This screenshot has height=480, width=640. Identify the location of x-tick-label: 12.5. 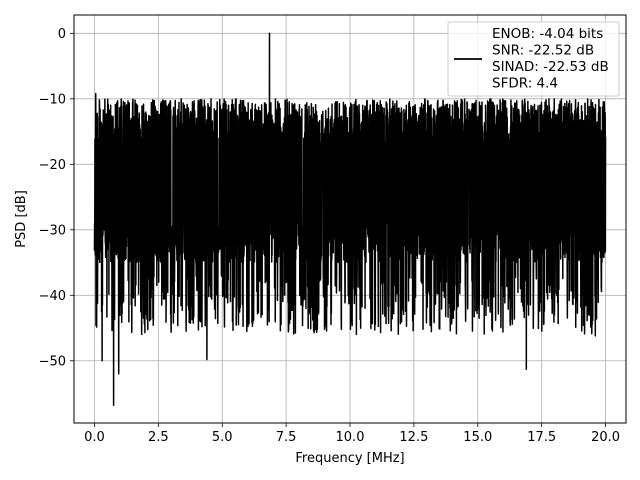
(413, 437).